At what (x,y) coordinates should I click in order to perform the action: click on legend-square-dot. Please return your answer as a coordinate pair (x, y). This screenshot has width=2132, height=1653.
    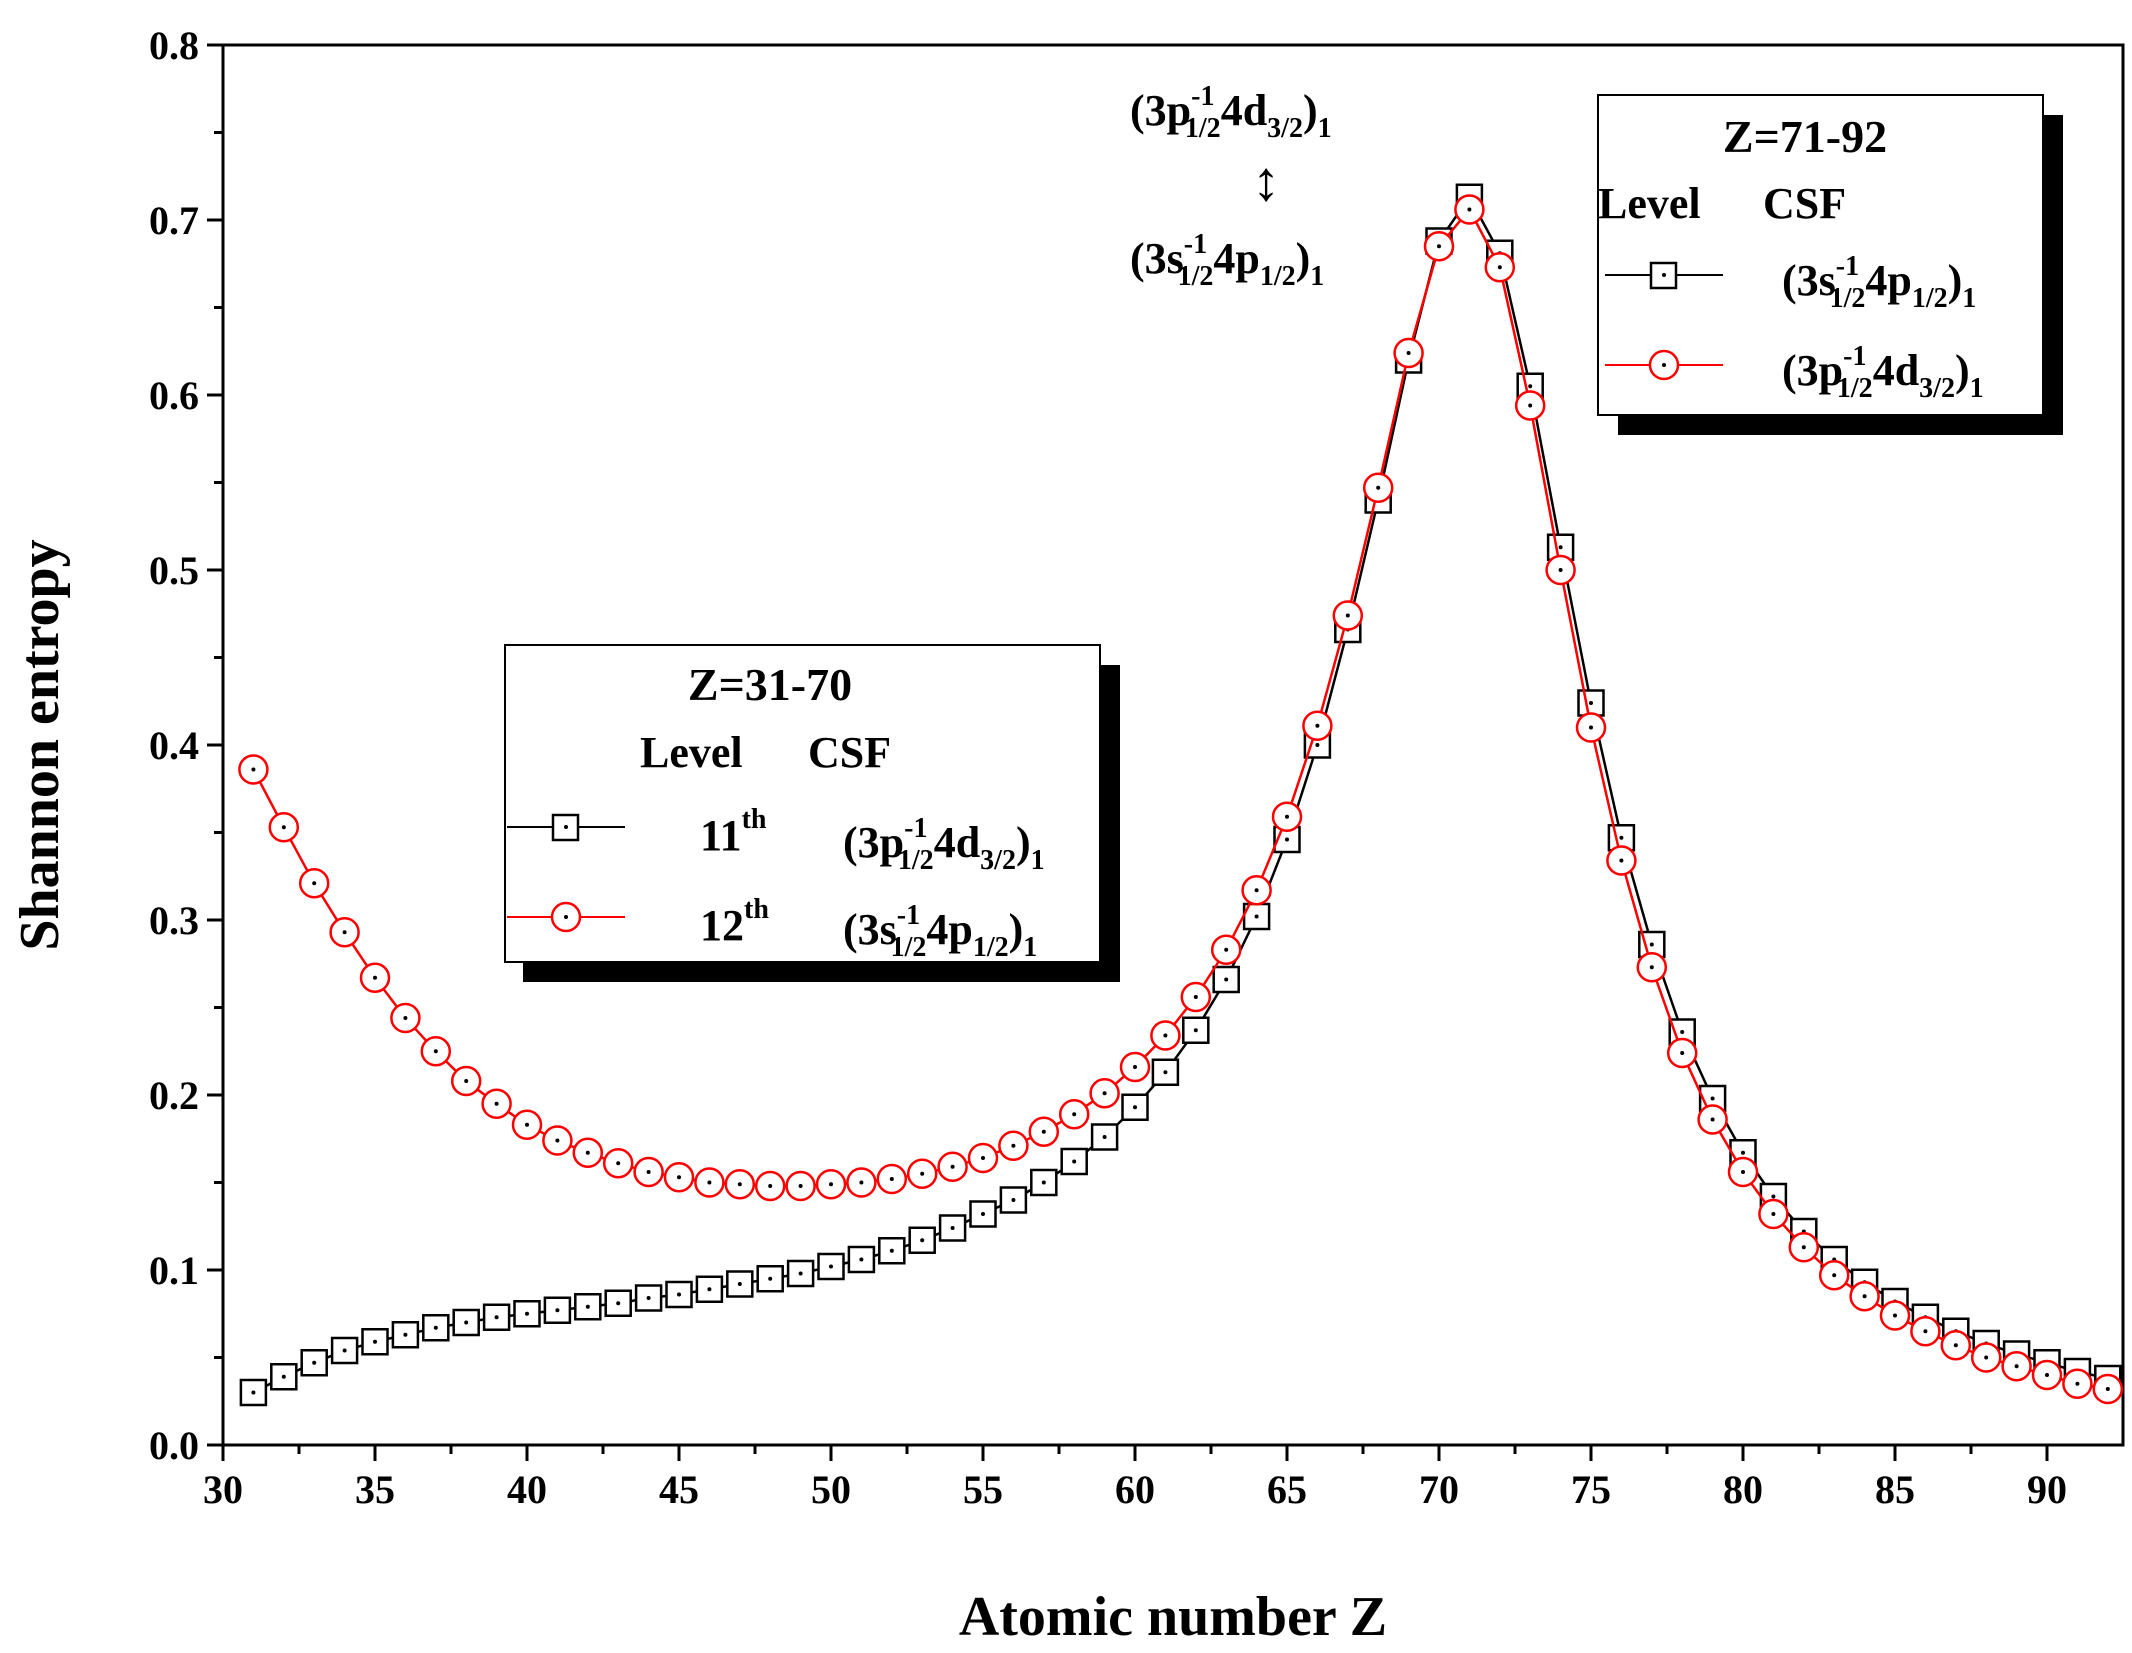
    Looking at the image, I should click on (566, 827).